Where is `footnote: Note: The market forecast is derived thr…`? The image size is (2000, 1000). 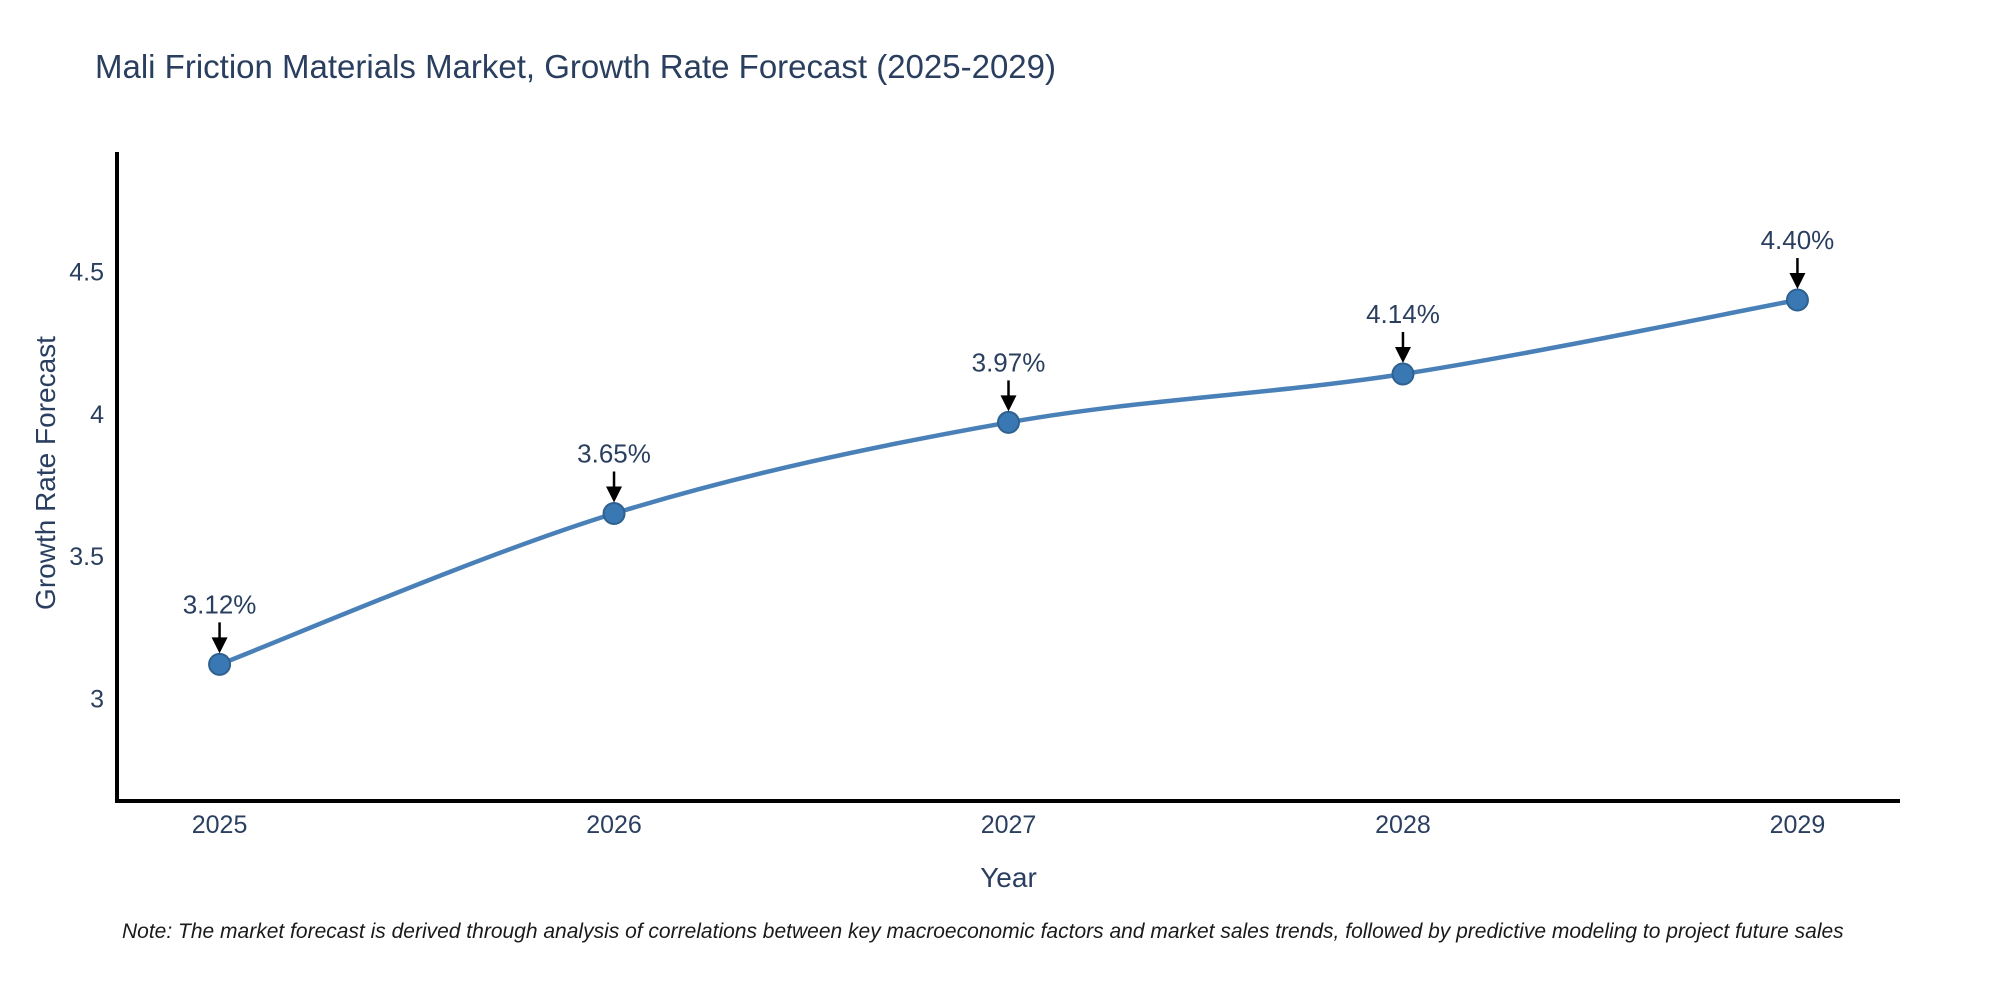 footnote: Note: The market forecast is derived thr… is located at coordinates (983, 931).